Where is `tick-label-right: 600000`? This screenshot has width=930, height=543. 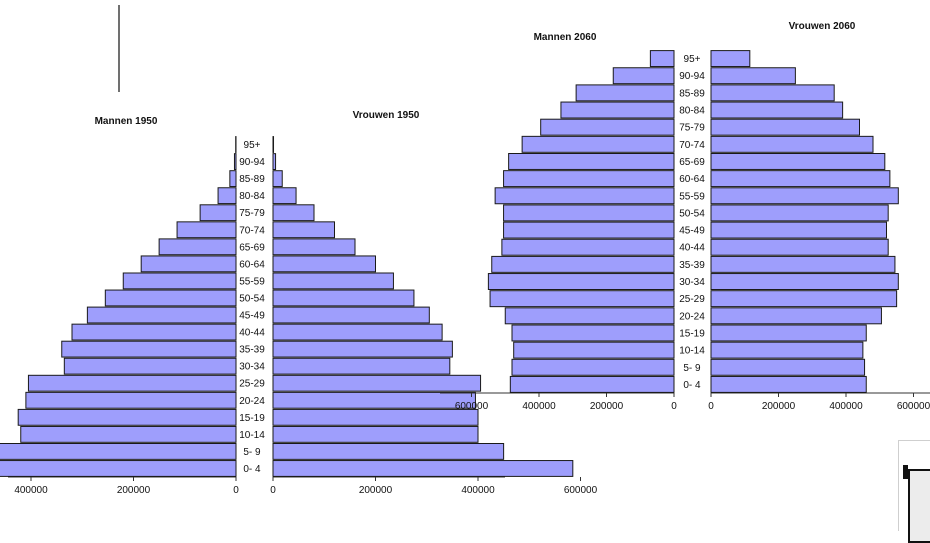
tick-label-right: 600000 is located at coordinates (913, 406).